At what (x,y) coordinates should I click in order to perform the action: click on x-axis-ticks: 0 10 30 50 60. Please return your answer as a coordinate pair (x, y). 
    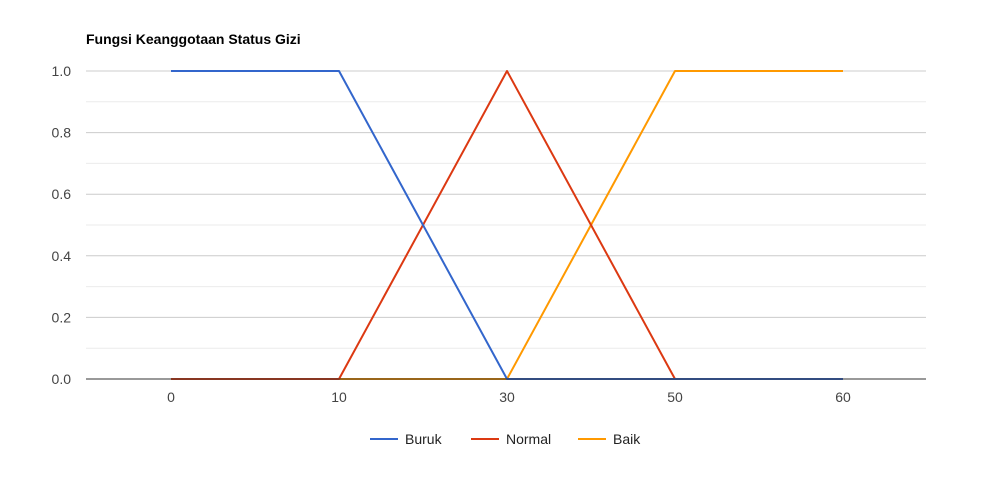
    Looking at the image, I should click on (509, 397).